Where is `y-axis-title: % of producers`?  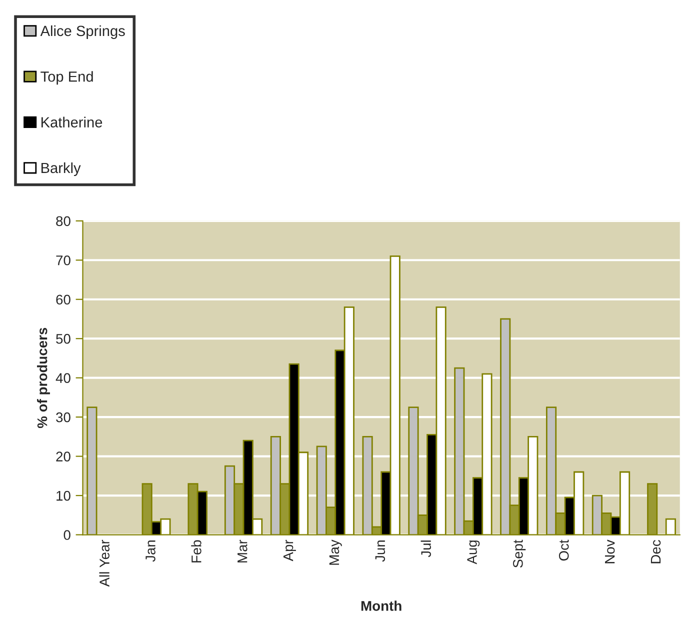
y-axis-title: % of producers is located at coordinates (43, 378).